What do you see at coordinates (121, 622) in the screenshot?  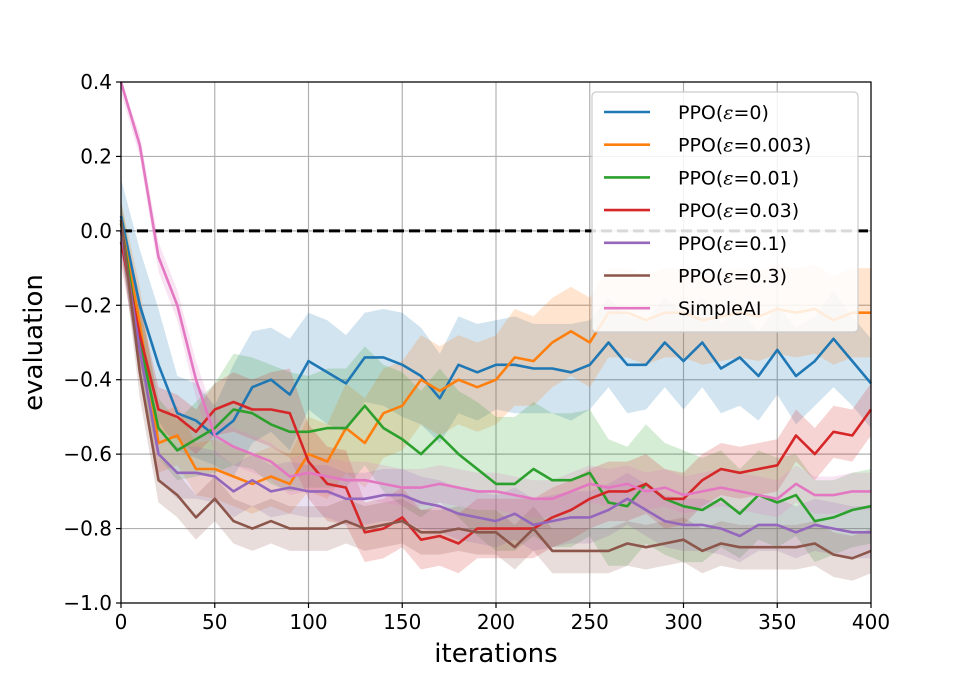 I see `x-tick-label: 0` at bounding box center [121, 622].